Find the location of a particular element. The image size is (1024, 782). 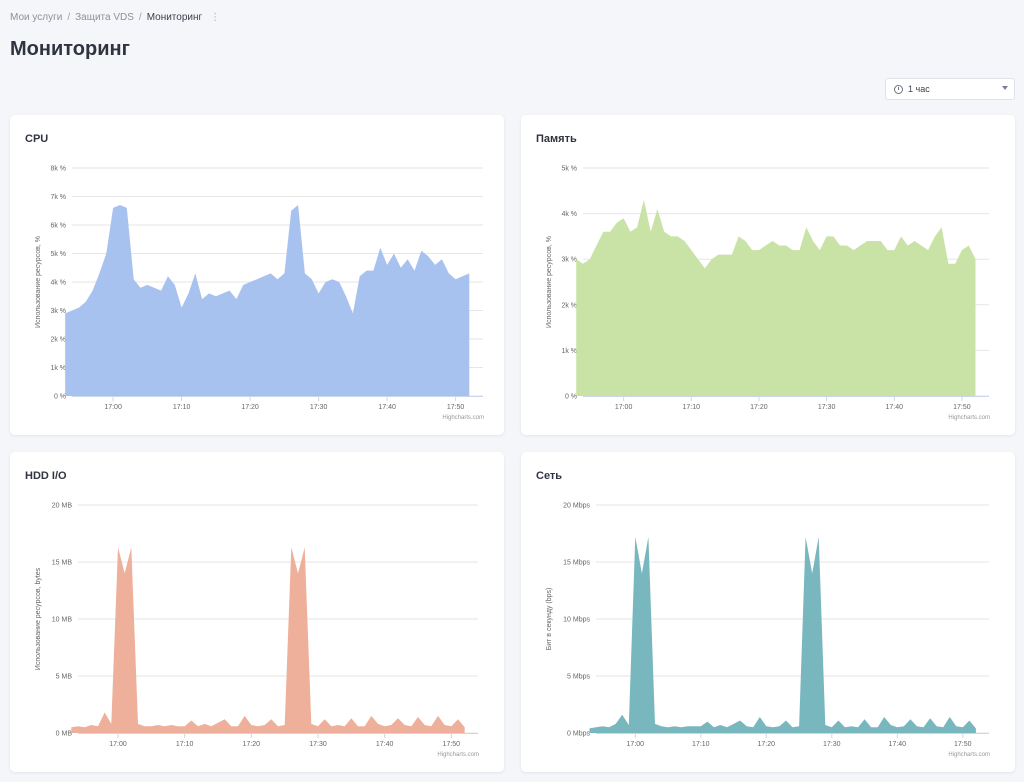

cpu-area-series is located at coordinates (267, 300).